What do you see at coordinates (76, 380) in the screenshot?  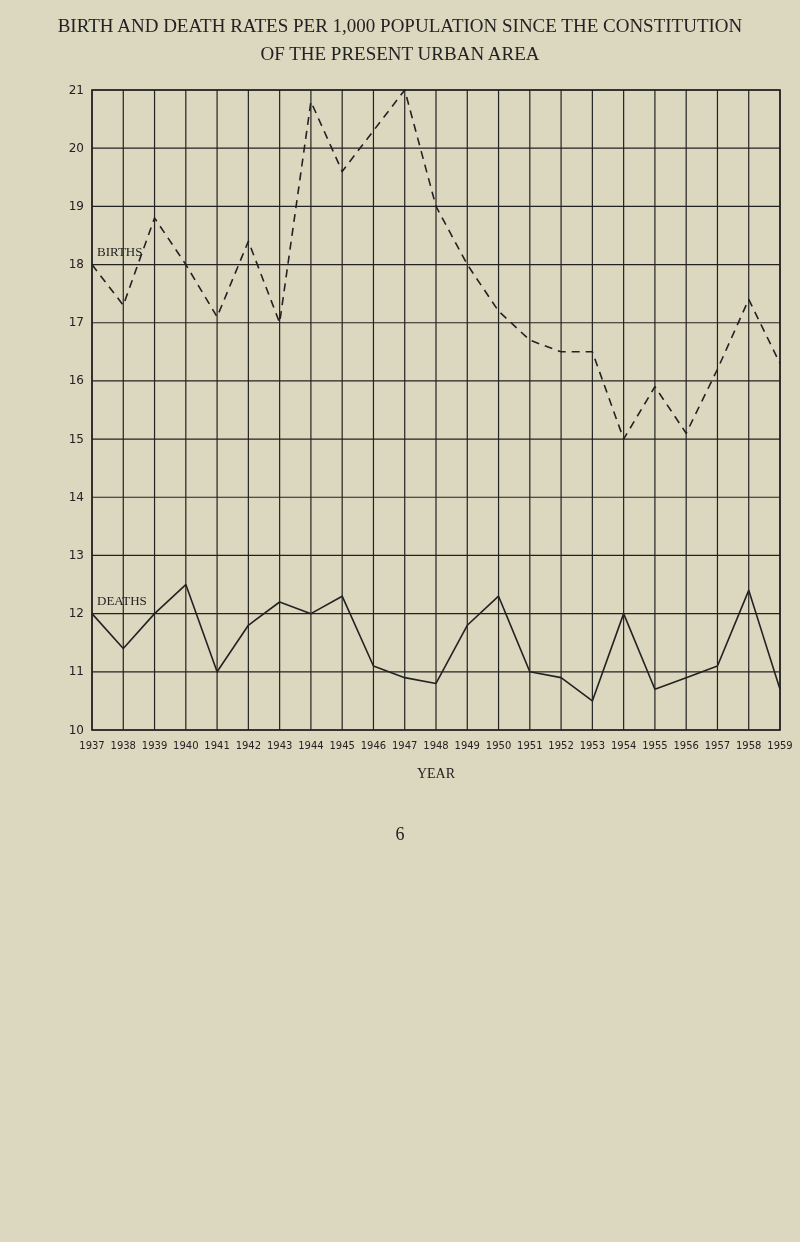 I see `y-tick-label: 16` at bounding box center [76, 380].